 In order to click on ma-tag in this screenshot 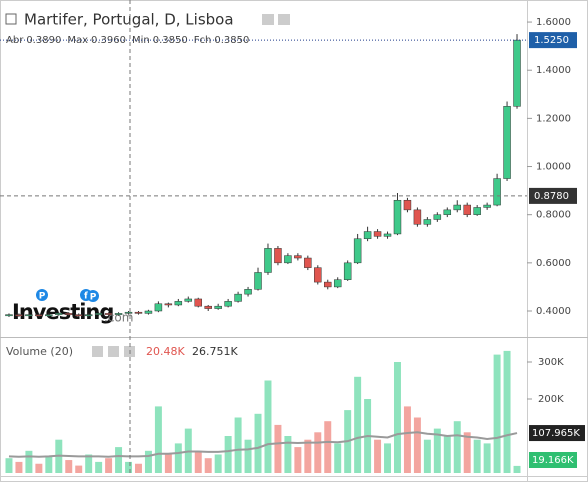, I will do `click(557, 433)`.